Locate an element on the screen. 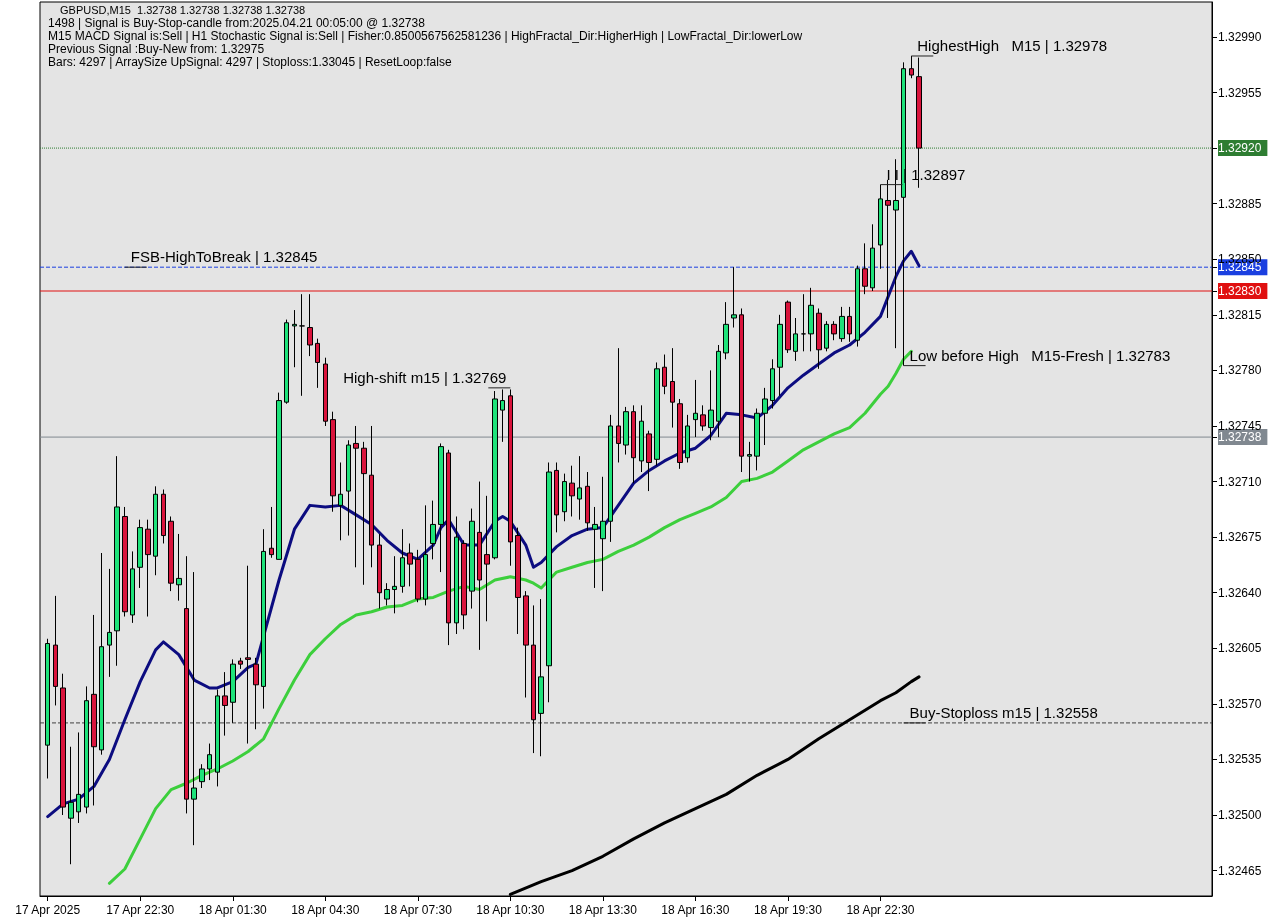 This screenshot has width=1280, height=920. annotation: High-shift m15 | 1.32769 is located at coordinates (425, 377).